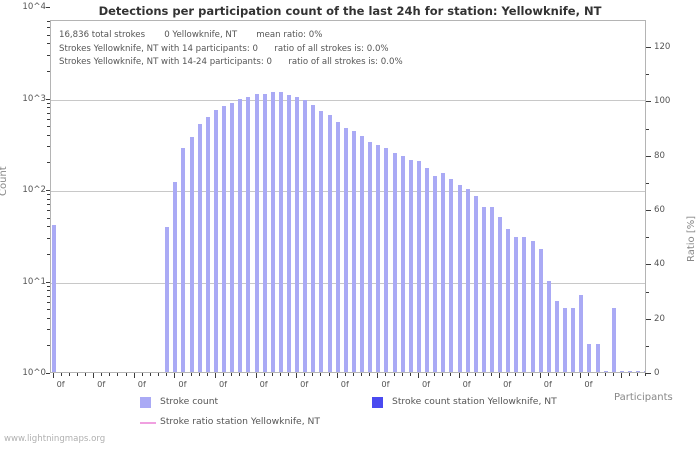 This screenshot has width=700, height=450. What do you see at coordinates (34, 281) in the screenshot?
I see `y-axis-left-tick-label: 10^1` at bounding box center [34, 281].